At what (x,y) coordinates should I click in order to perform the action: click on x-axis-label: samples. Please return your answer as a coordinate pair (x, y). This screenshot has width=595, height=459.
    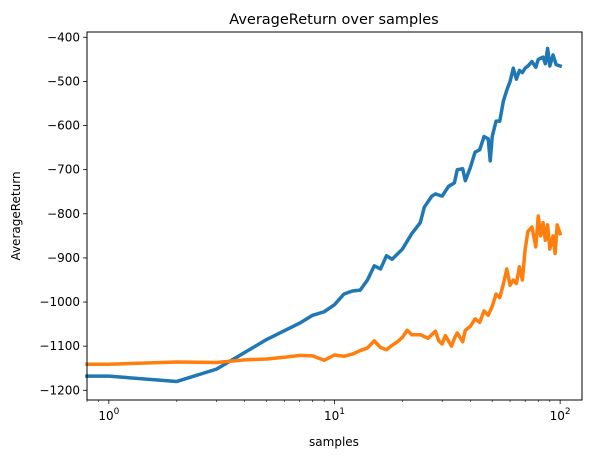
    Looking at the image, I should click on (334, 442).